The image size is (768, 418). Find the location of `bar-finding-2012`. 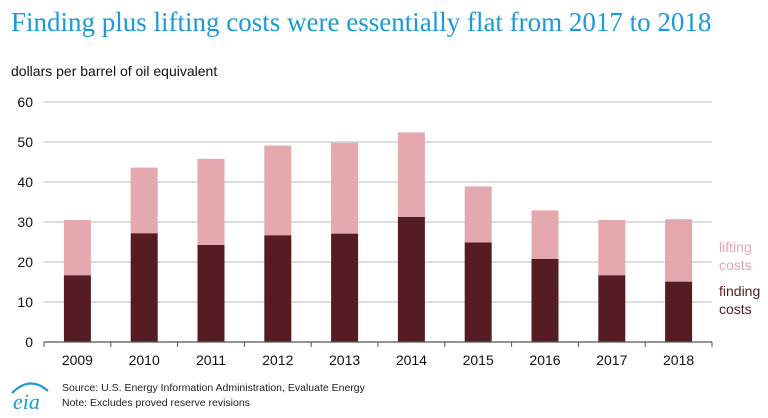

bar-finding-2012 is located at coordinates (278, 288).